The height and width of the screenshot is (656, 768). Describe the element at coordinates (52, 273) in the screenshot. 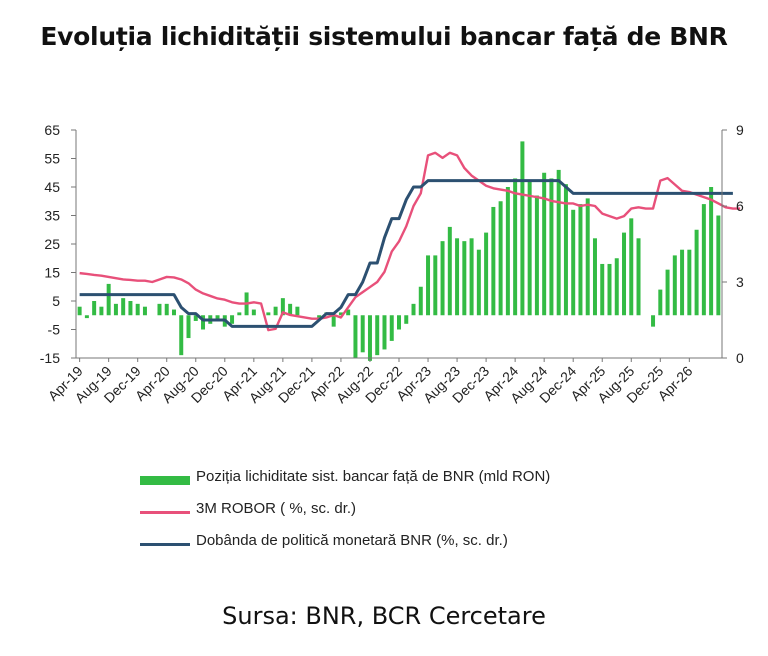

I see `left-tick-label-3: 15` at that location.